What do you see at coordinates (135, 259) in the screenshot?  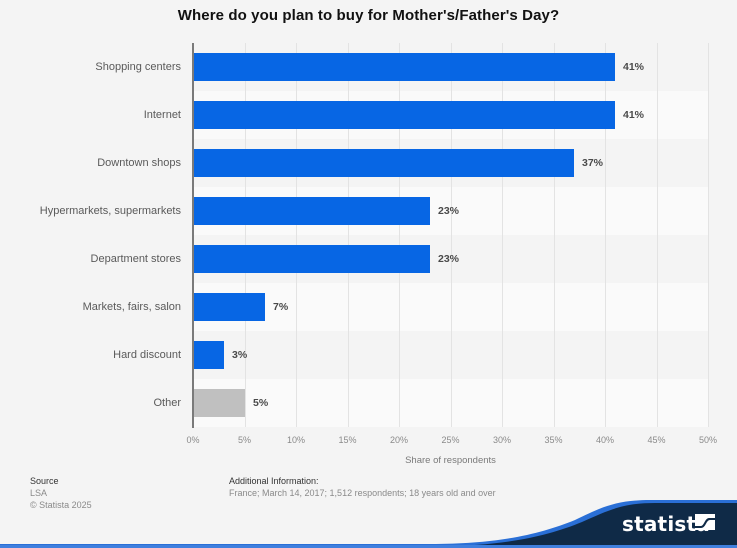 I see `category-label: Department stores` at bounding box center [135, 259].